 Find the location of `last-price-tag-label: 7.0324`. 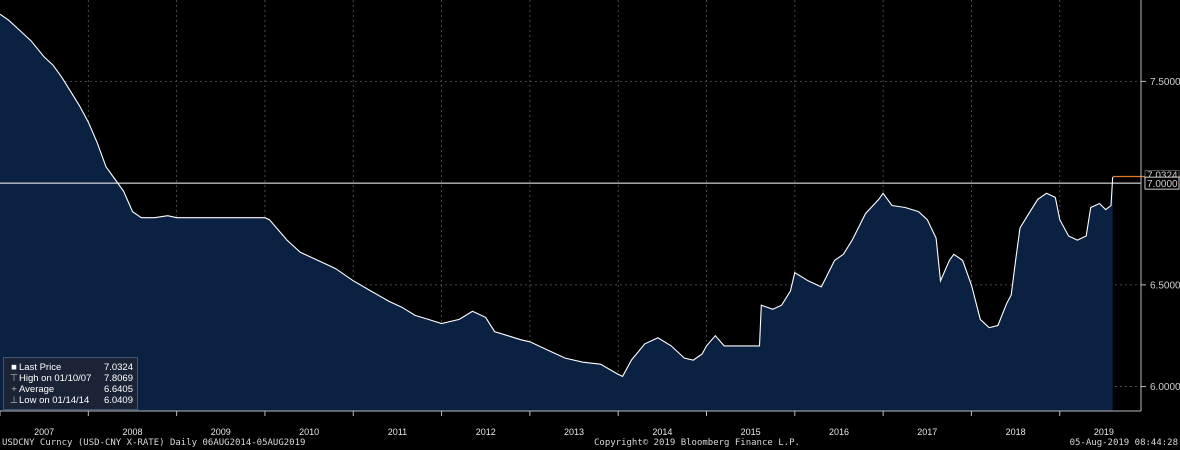

last-price-tag-label: 7.0324 is located at coordinates (1162, 176).